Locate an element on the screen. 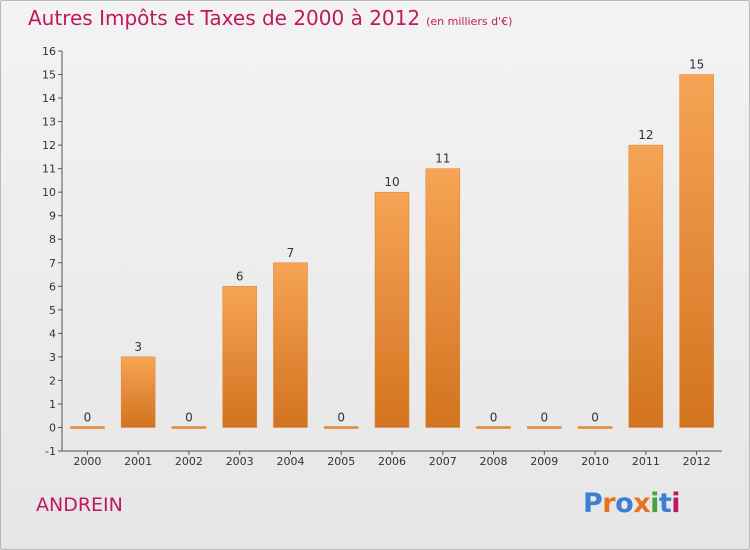 Image resolution: width=750 pixels, height=550 pixels. x-tick-label: 2001 is located at coordinates (138, 461).